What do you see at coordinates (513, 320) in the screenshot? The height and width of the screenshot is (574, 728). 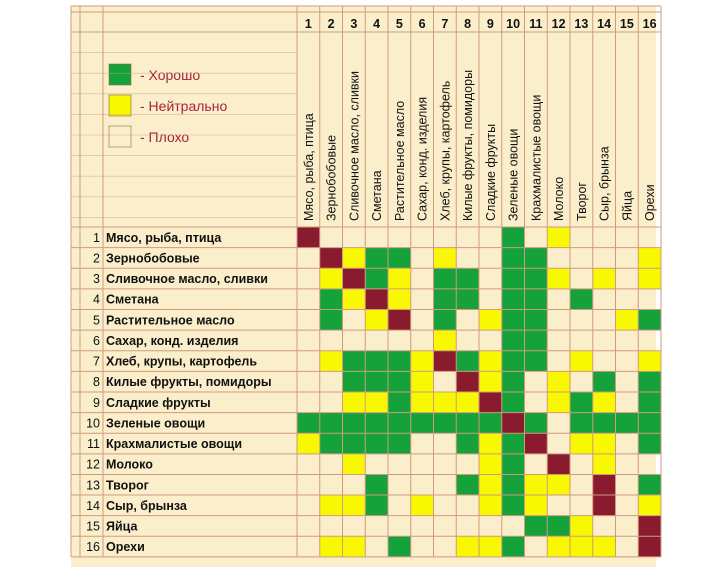 I see `cell-5-10-good` at bounding box center [513, 320].